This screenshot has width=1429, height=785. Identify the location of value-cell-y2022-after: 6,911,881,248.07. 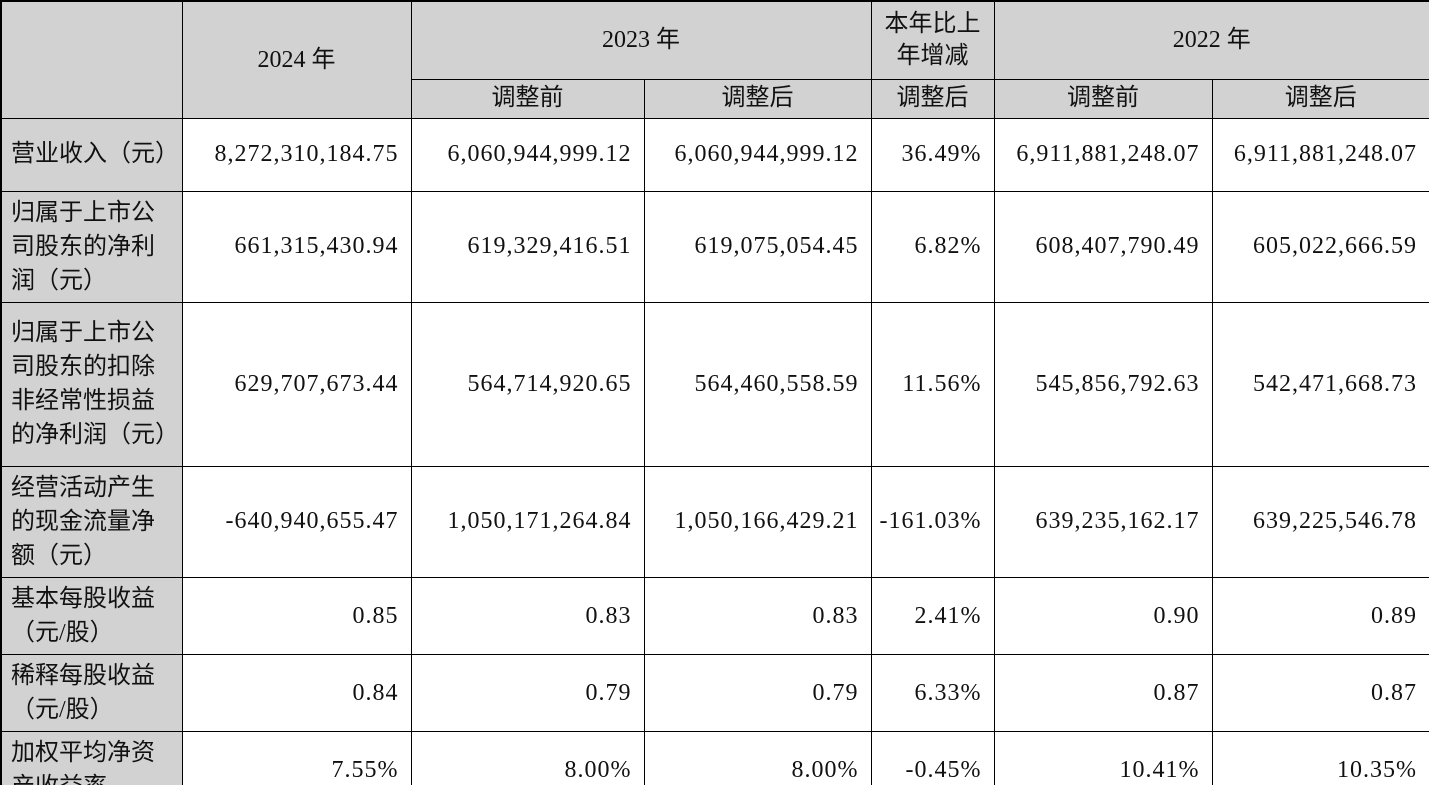
(1320, 154).